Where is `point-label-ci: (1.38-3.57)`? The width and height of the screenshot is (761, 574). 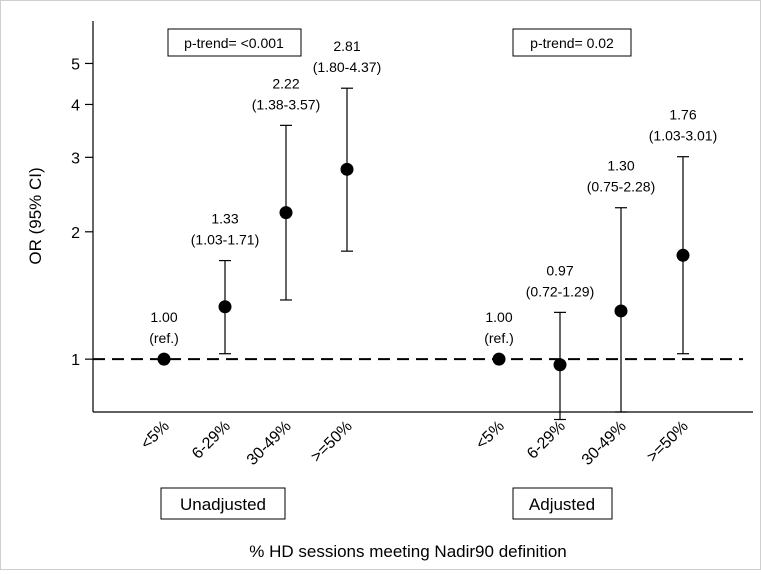 point-label-ci: (1.38-3.57) is located at coordinates (286, 104).